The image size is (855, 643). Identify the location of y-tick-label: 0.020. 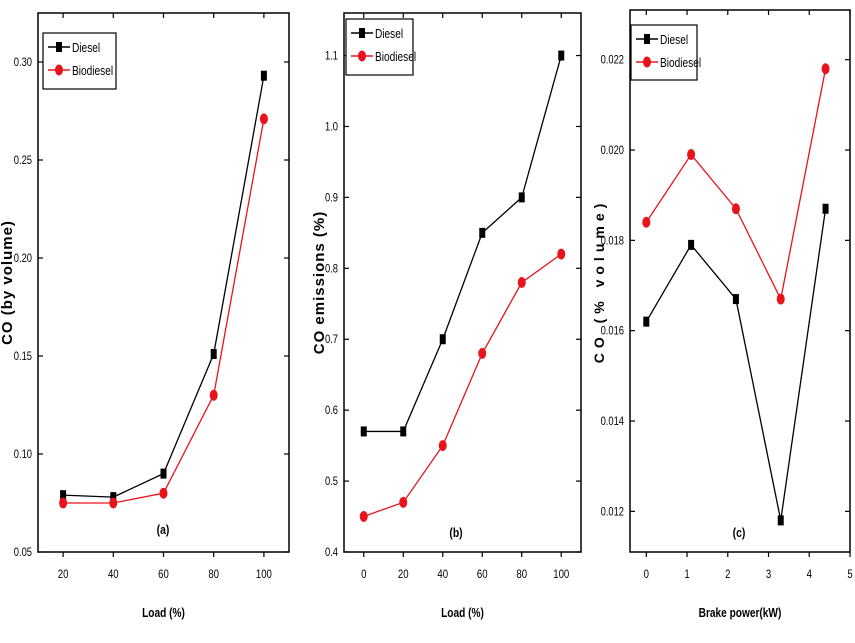
(612, 150).